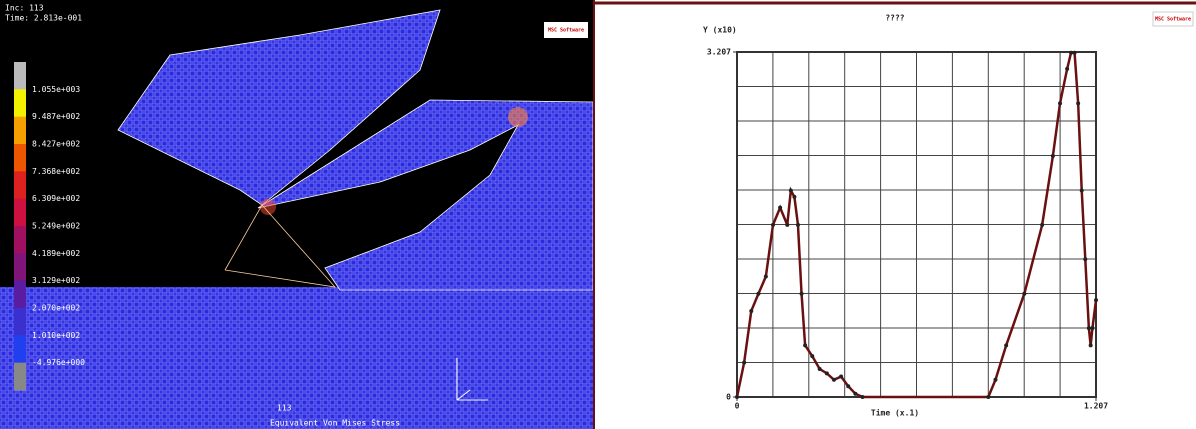 Image resolution: width=1196 pixels, height=429 pixels. What do you see at coordinates (720, 30) in the screenshot?
I see `y-axis-label: Y (x10)` at bounding box center [720, 30].